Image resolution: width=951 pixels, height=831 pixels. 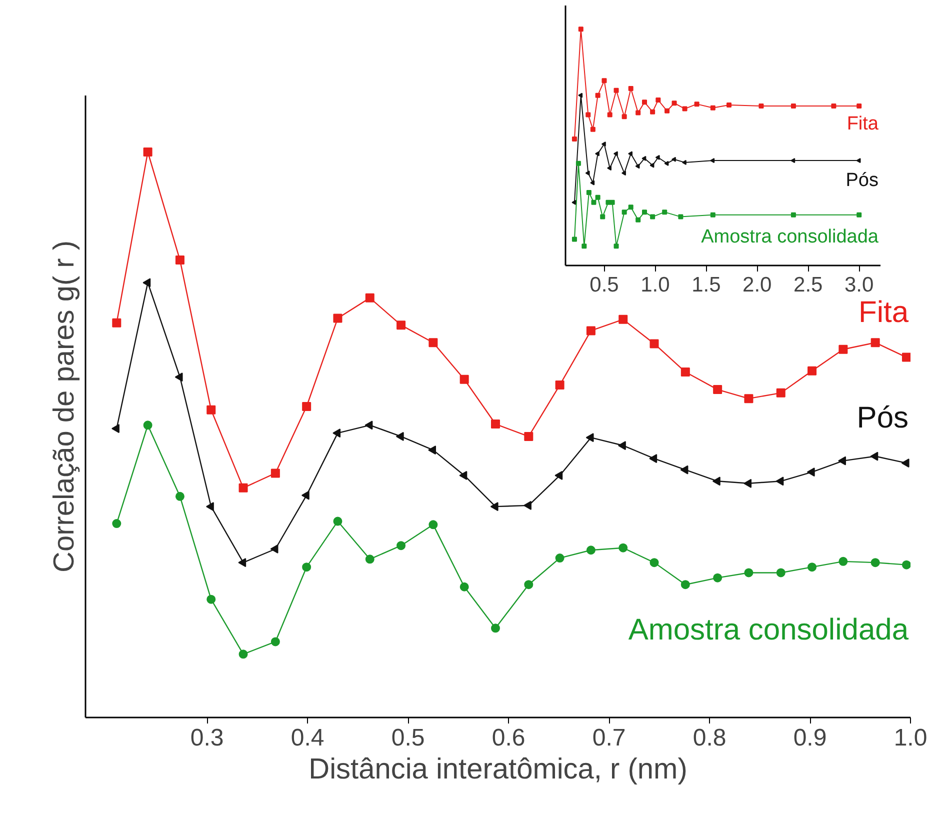 I want to click on x-tick-label: 2.5, so click(x=808, y=285).